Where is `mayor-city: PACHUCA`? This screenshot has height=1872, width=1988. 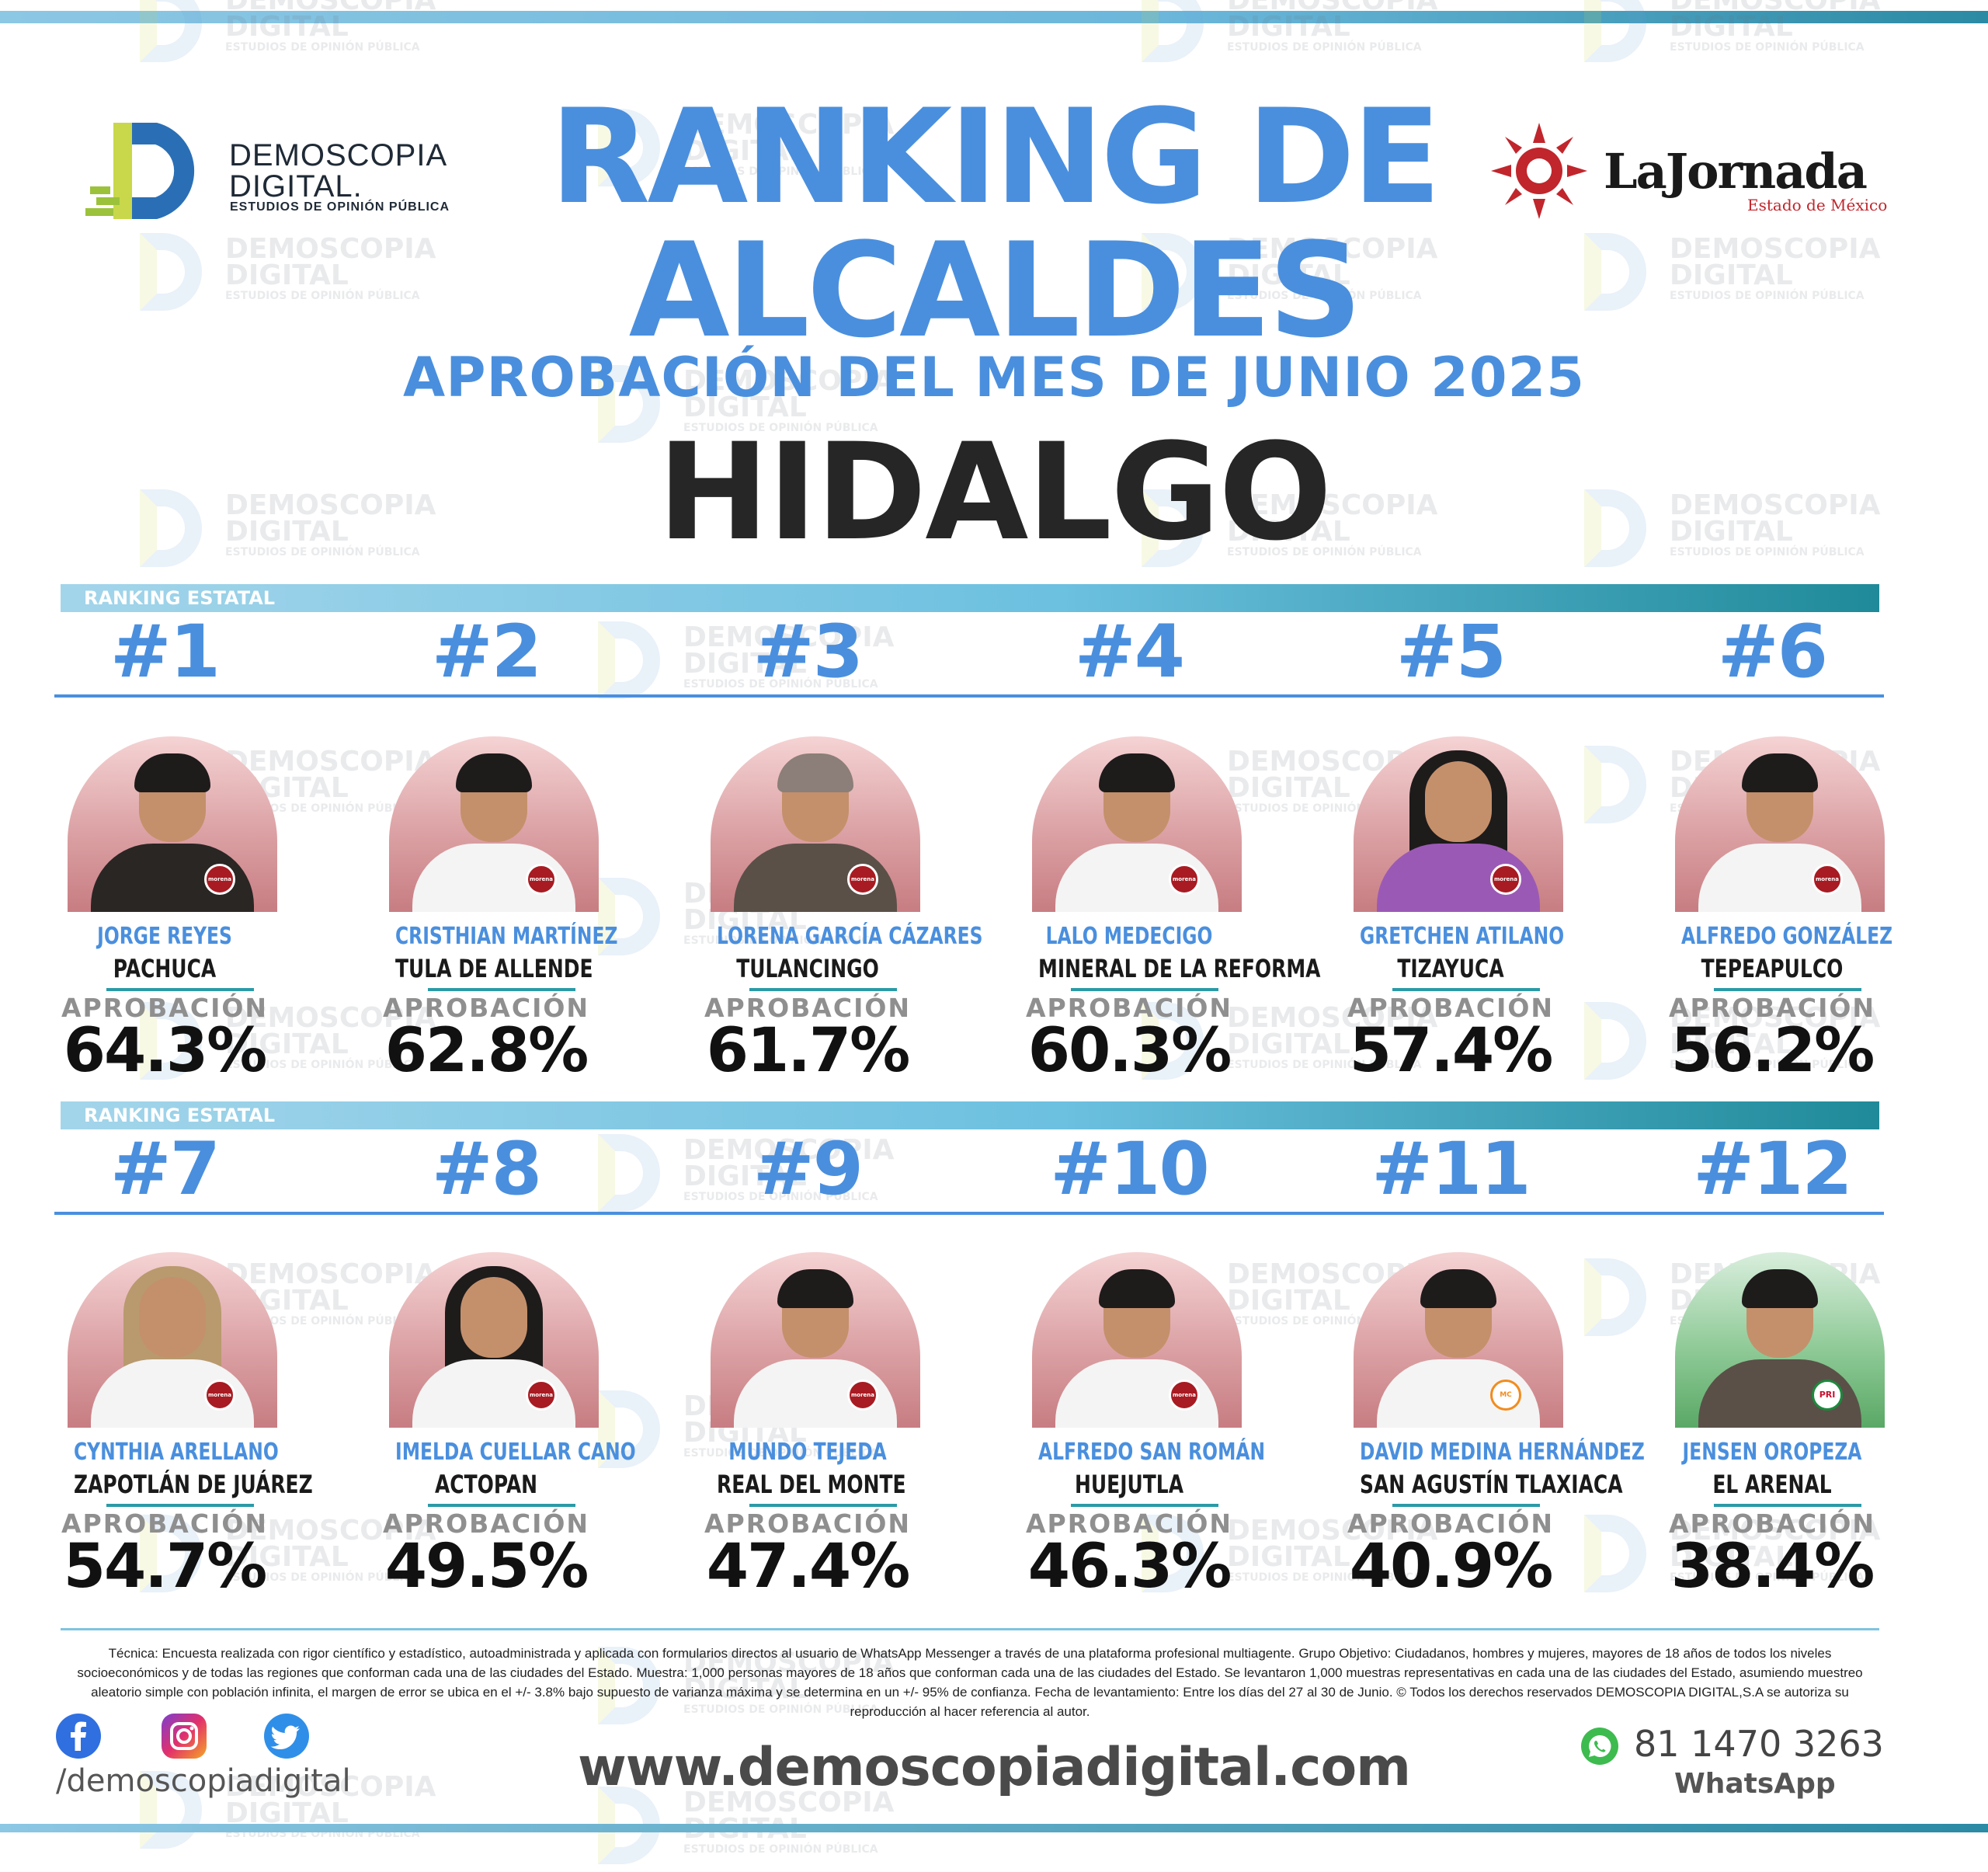 mayor-city: PACHUCA is located at coordinates (165, 969).